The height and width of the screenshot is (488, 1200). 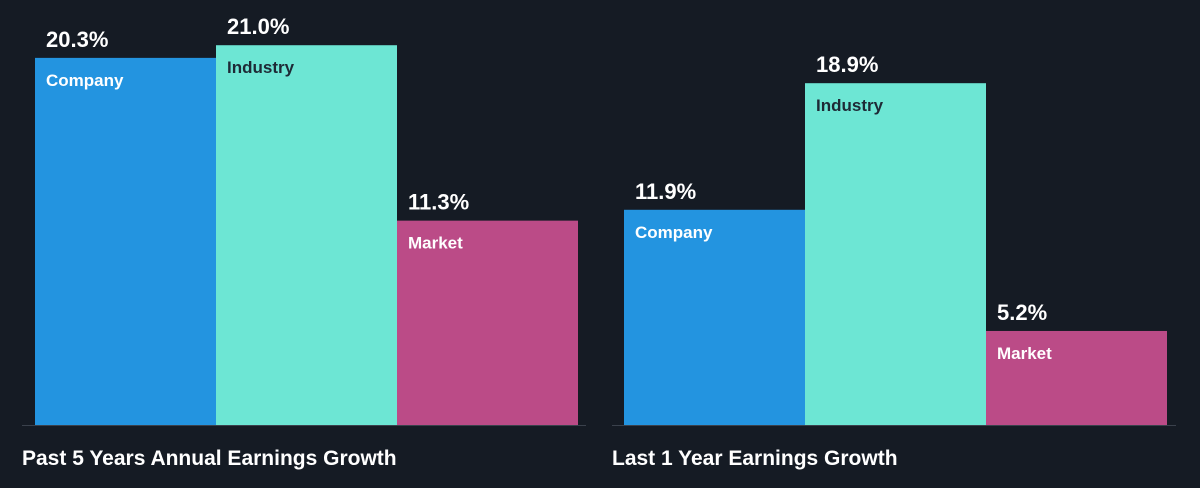 I want to click on category-label-company-0: Company, so click(x=85, y=80).